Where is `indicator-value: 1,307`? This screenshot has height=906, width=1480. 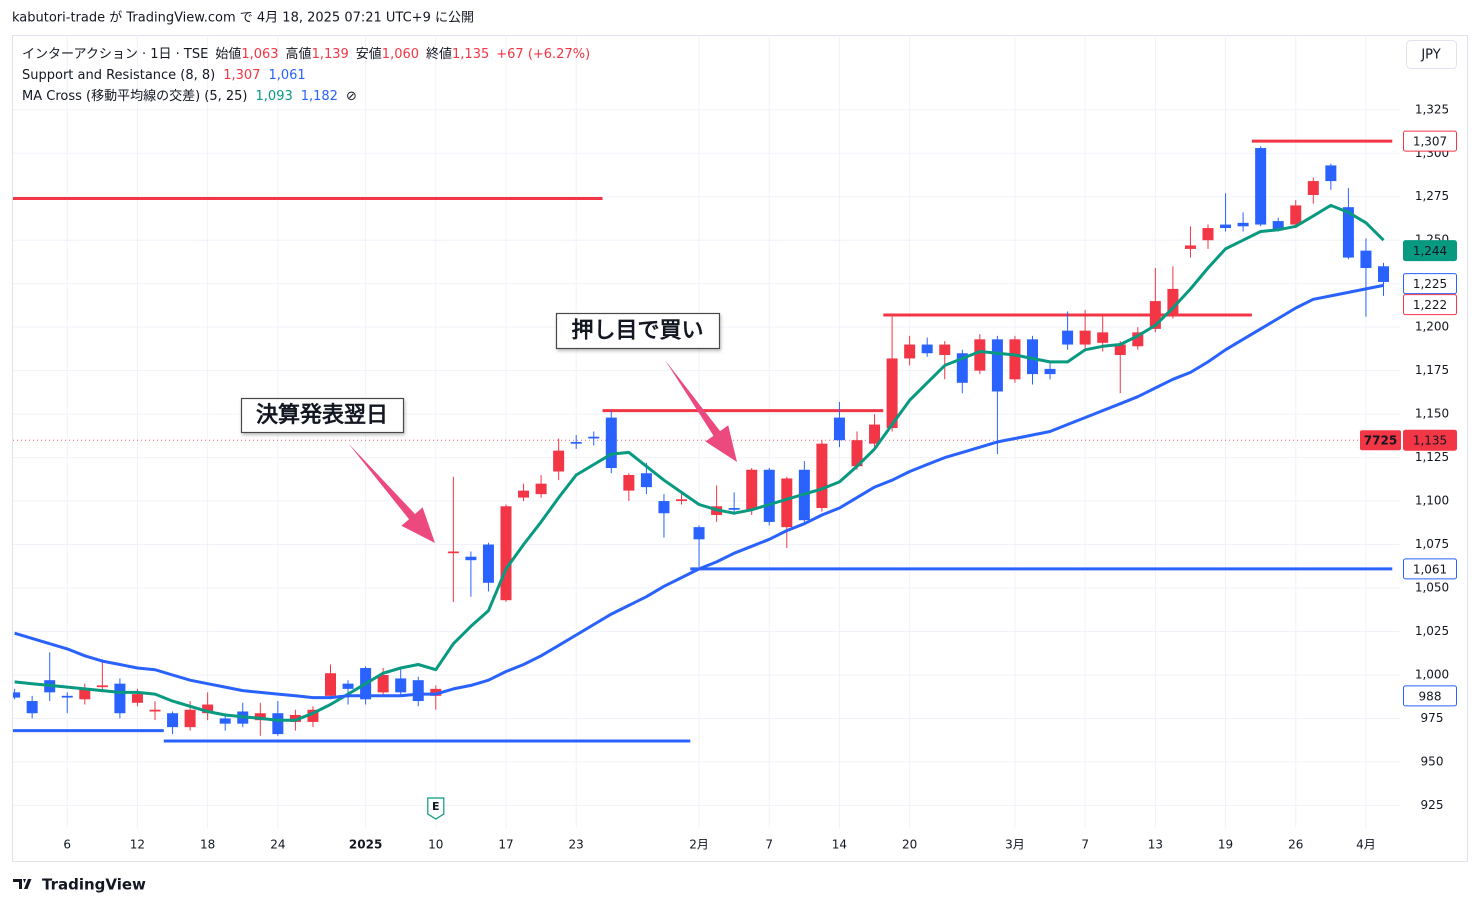
indicator-value: 1,307 is located at coordinates (241, 75).